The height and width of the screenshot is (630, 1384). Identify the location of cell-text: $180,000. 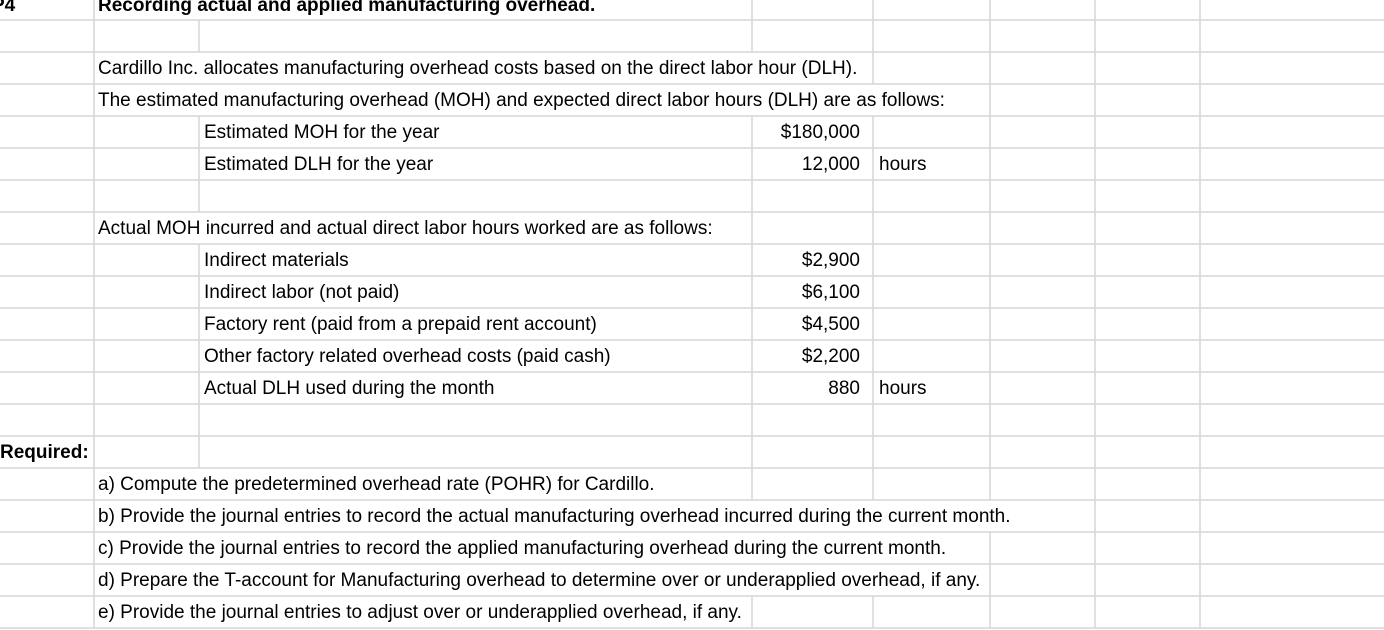
(820, 132).